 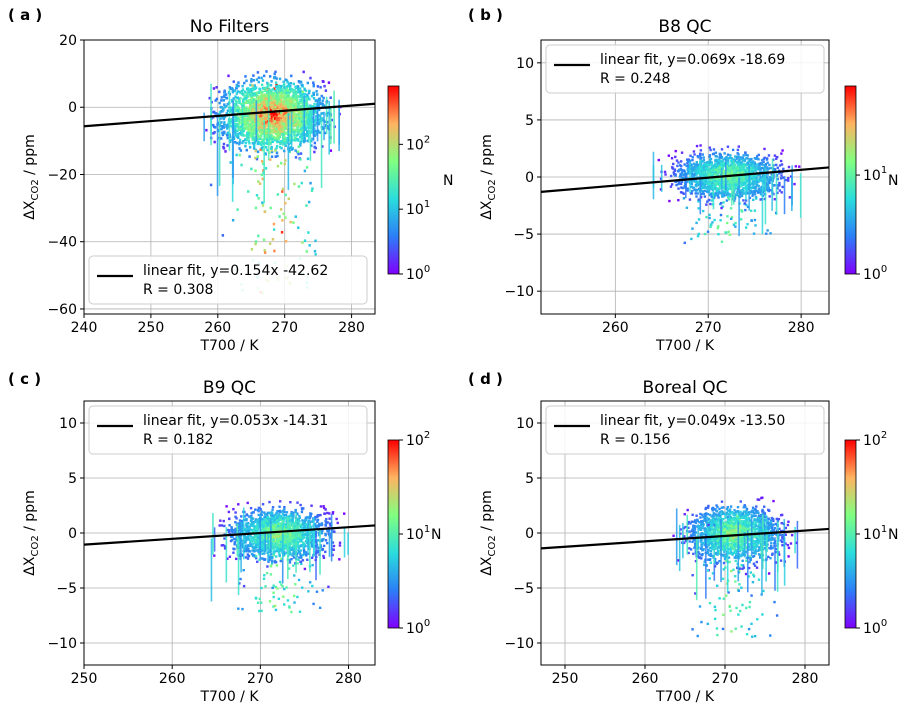 What do you see at coordinates (415, 275) in the screenshot?
I see `colorbar-tick-base: 10` at bounding box center [415, 275].